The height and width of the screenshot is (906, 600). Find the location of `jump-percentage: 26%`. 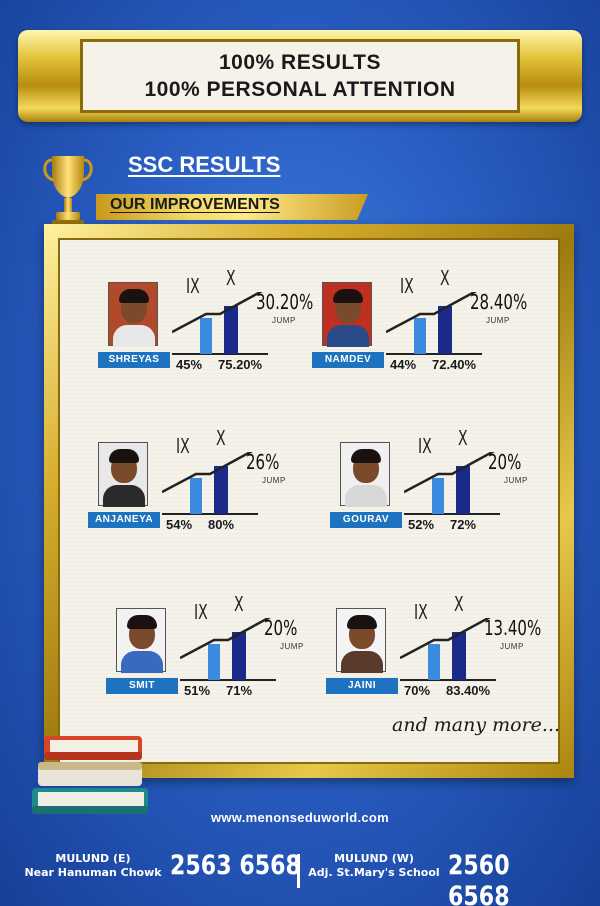

jump-percentage: 26% is located at coordinates (263, 462).